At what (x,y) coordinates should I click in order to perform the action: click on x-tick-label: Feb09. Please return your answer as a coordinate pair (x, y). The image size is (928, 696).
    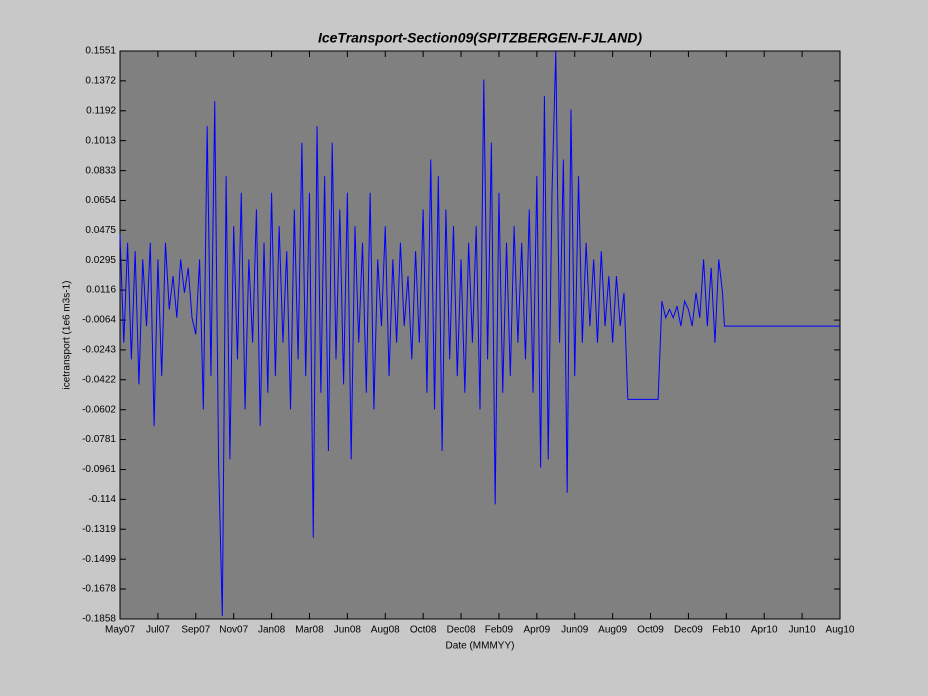
    Looking at the image, I should click on (499, 630).